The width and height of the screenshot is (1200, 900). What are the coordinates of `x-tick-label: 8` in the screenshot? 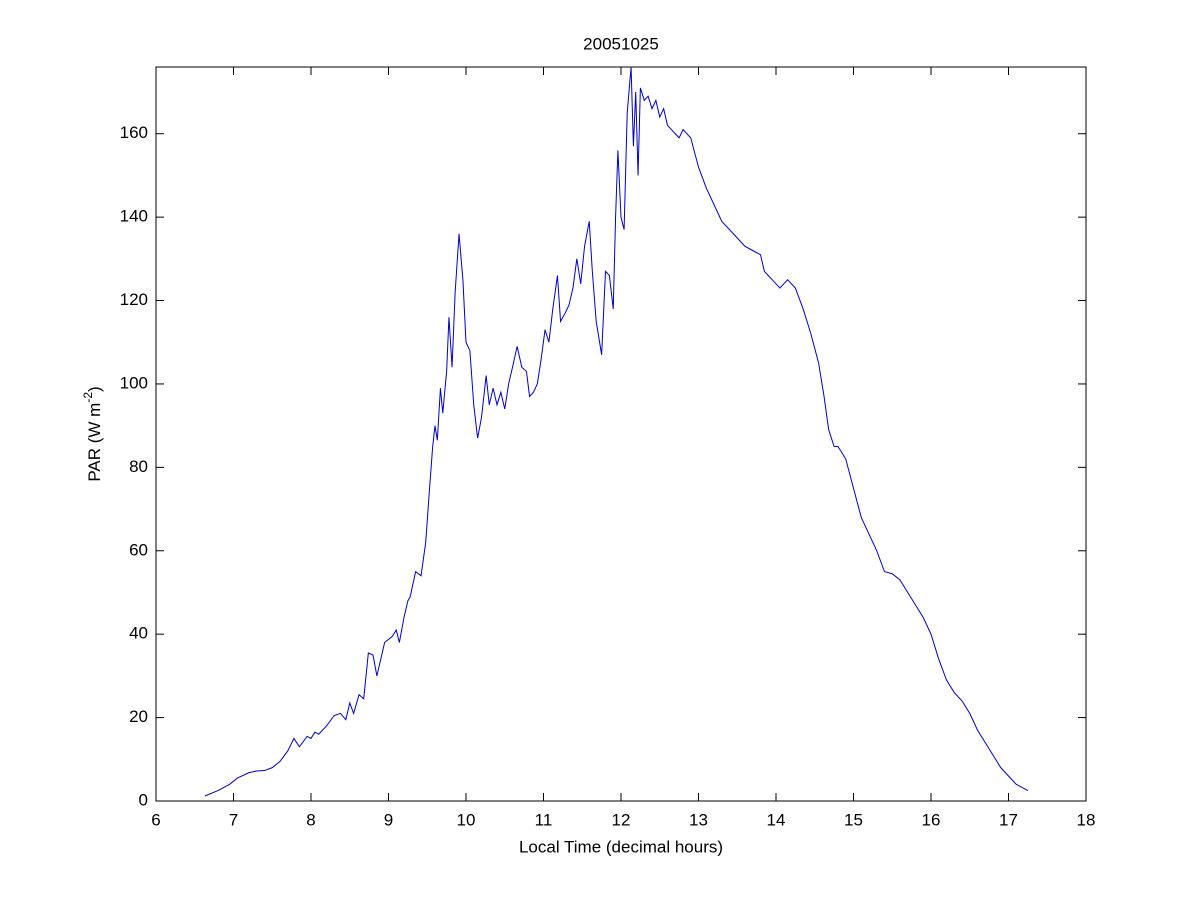 It's located at (310, 819).